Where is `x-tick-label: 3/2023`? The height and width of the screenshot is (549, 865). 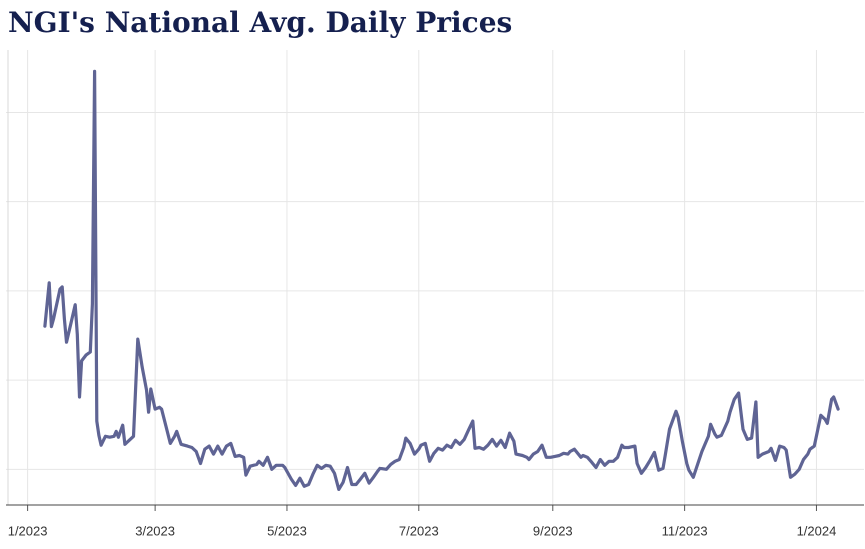
x-tick-label: 3/2023 is located at coordinates (155, 530).